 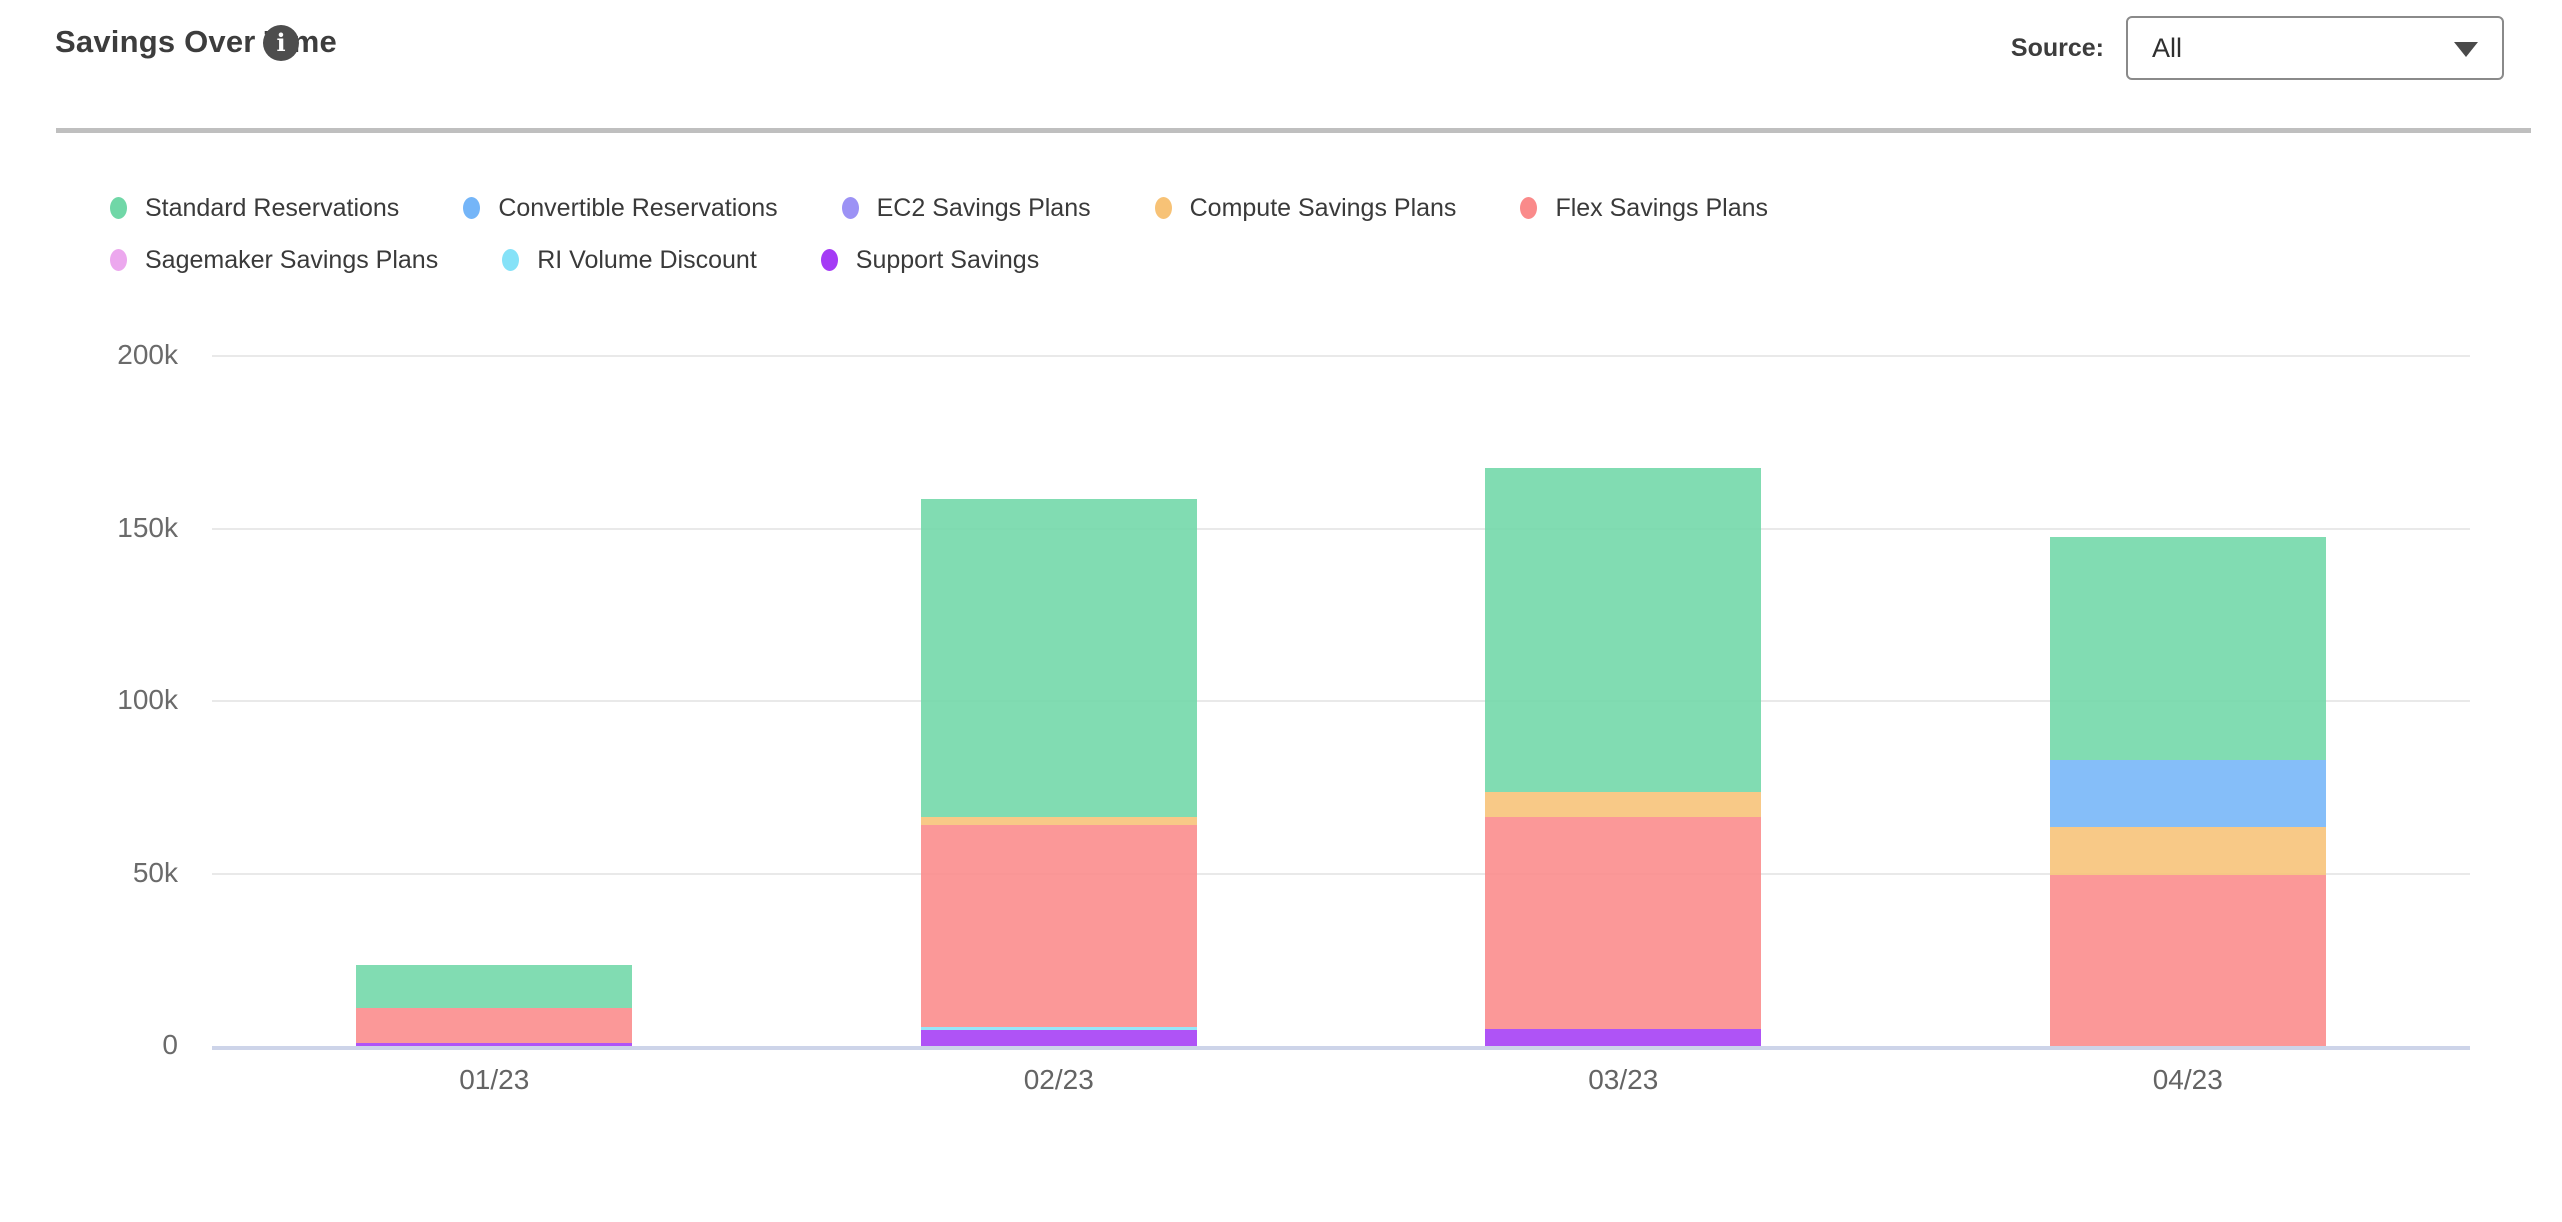 I want to click on source-control: Source: All, so click(x=2257, y=48).